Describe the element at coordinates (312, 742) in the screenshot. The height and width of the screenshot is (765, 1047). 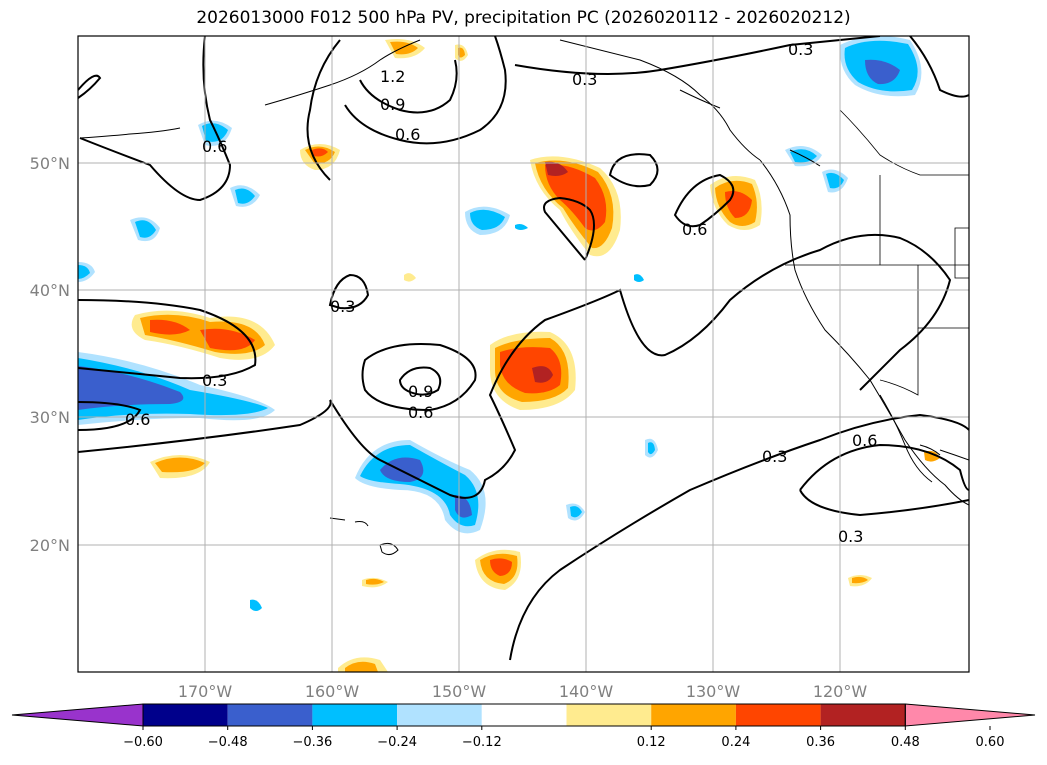
I see `colorbar-tick-label: −0.36` at that location.